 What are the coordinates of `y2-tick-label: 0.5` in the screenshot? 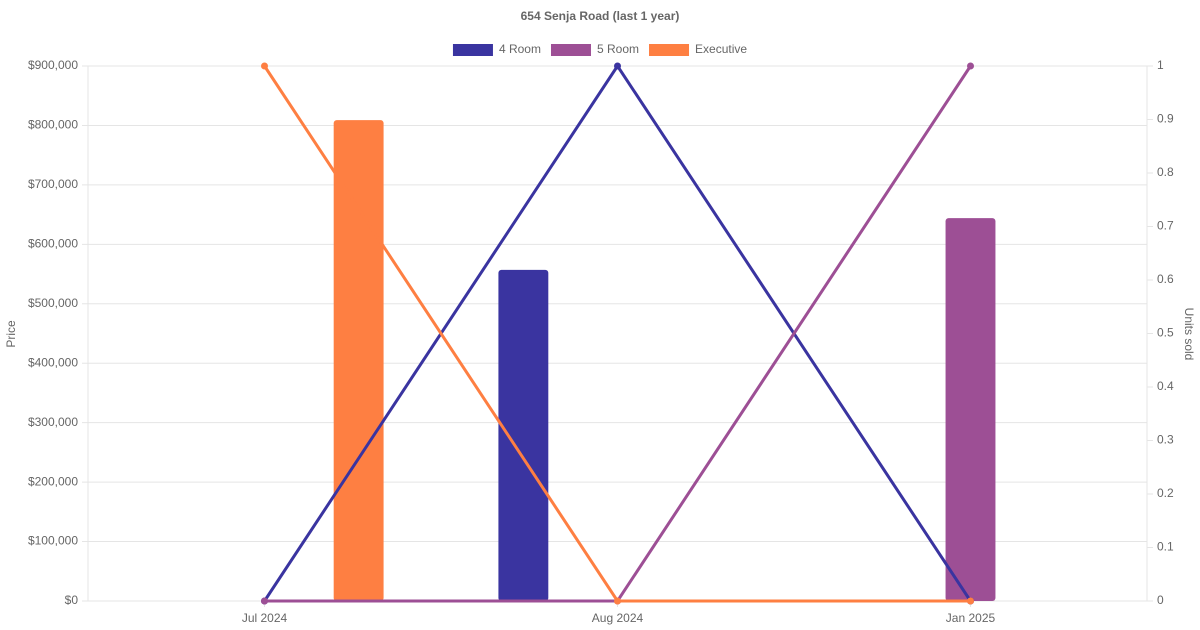 It's located at (1165, 333).